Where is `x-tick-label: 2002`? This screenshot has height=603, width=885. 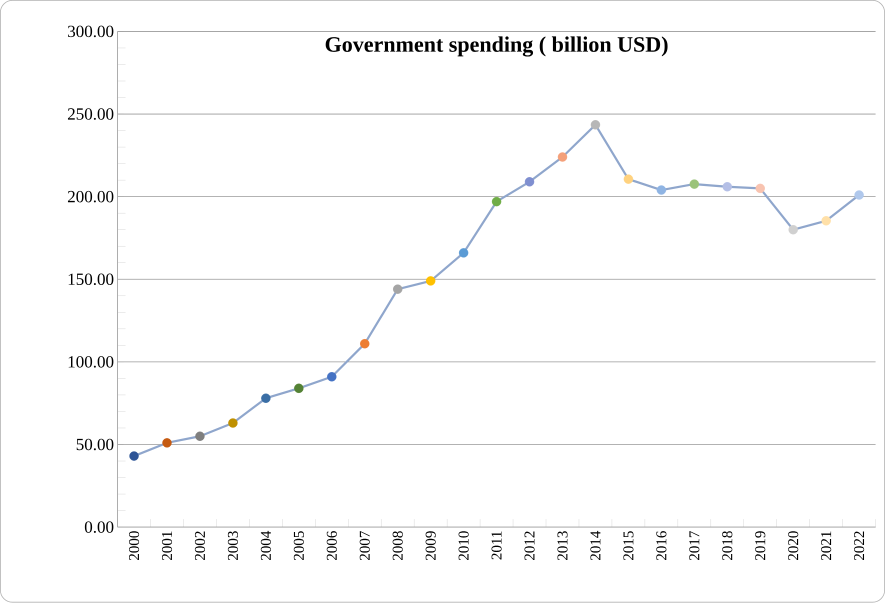
x-tick-label: 2002 is located at coordinates (200, 546).